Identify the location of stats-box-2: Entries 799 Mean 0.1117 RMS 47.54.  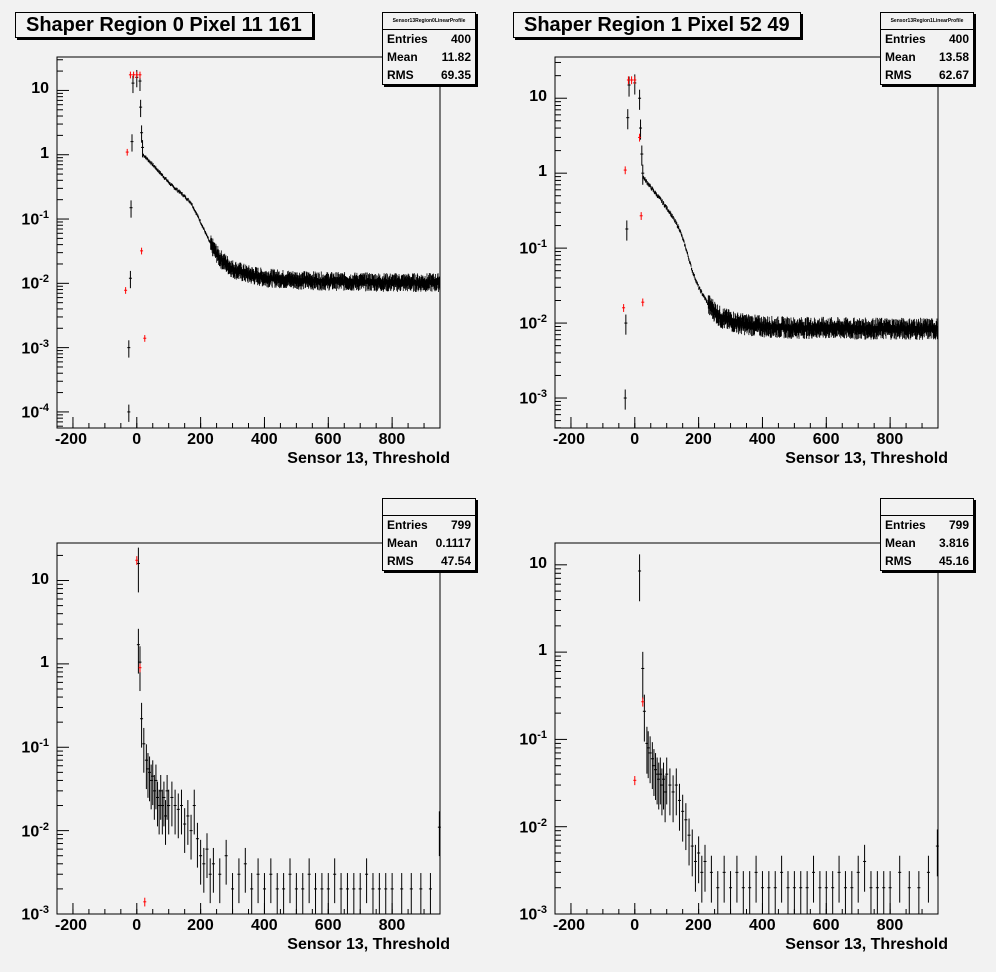
(429, 534).